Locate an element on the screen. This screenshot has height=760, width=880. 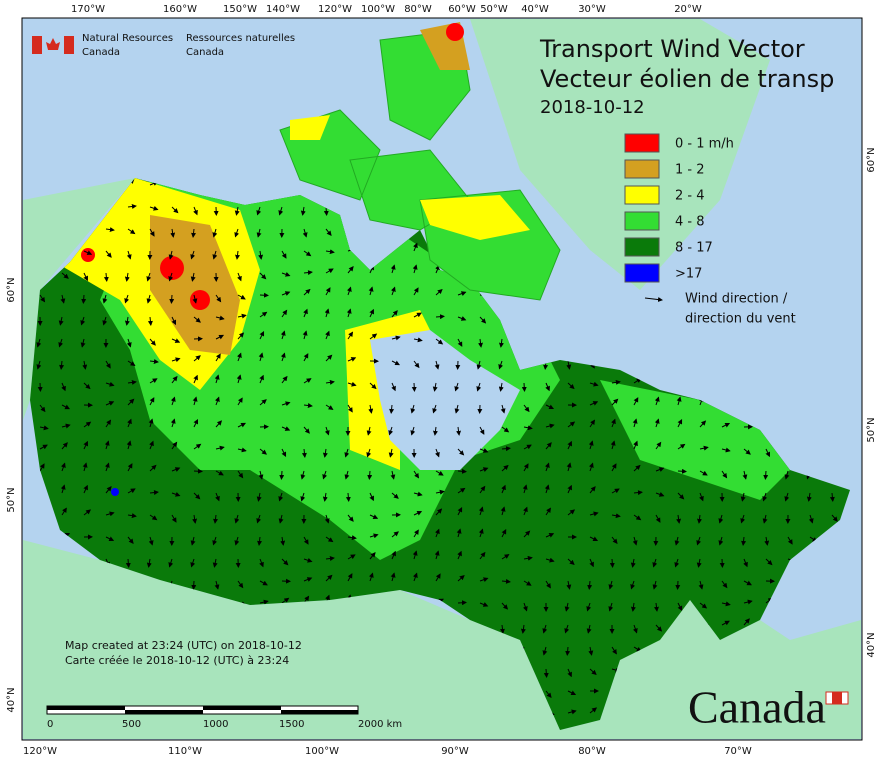
alaska is located at coordinates (79, 299).